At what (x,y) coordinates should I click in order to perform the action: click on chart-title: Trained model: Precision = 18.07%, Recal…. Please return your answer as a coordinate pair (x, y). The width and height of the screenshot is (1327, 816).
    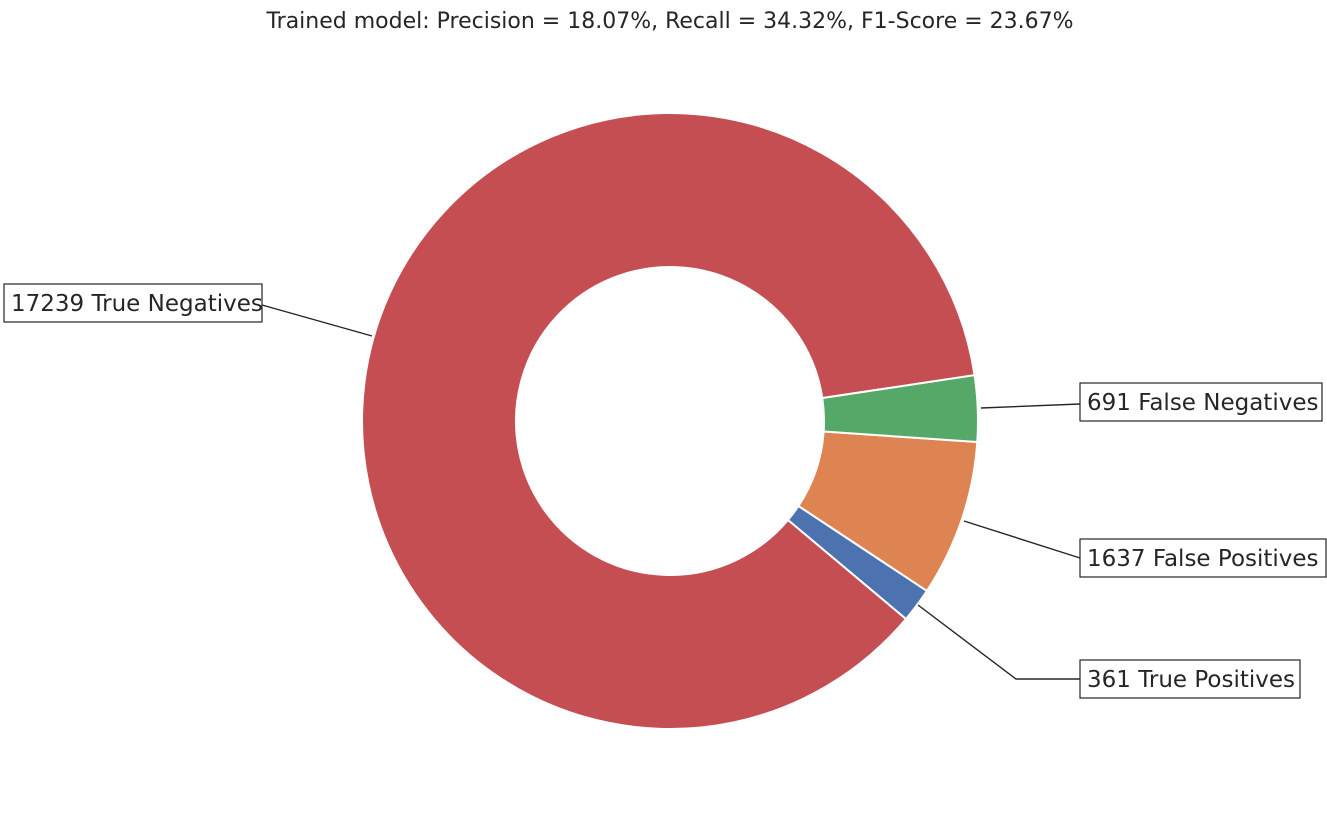
    Looking at the image, I should click on (669, 21).